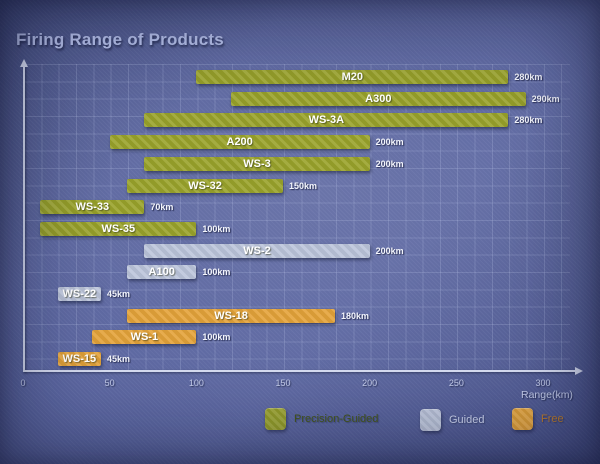 Image resolution: width=600 pixels, height=464 pixels. I want to click on bar-value-WS-32: 150km, so click(303, 186).